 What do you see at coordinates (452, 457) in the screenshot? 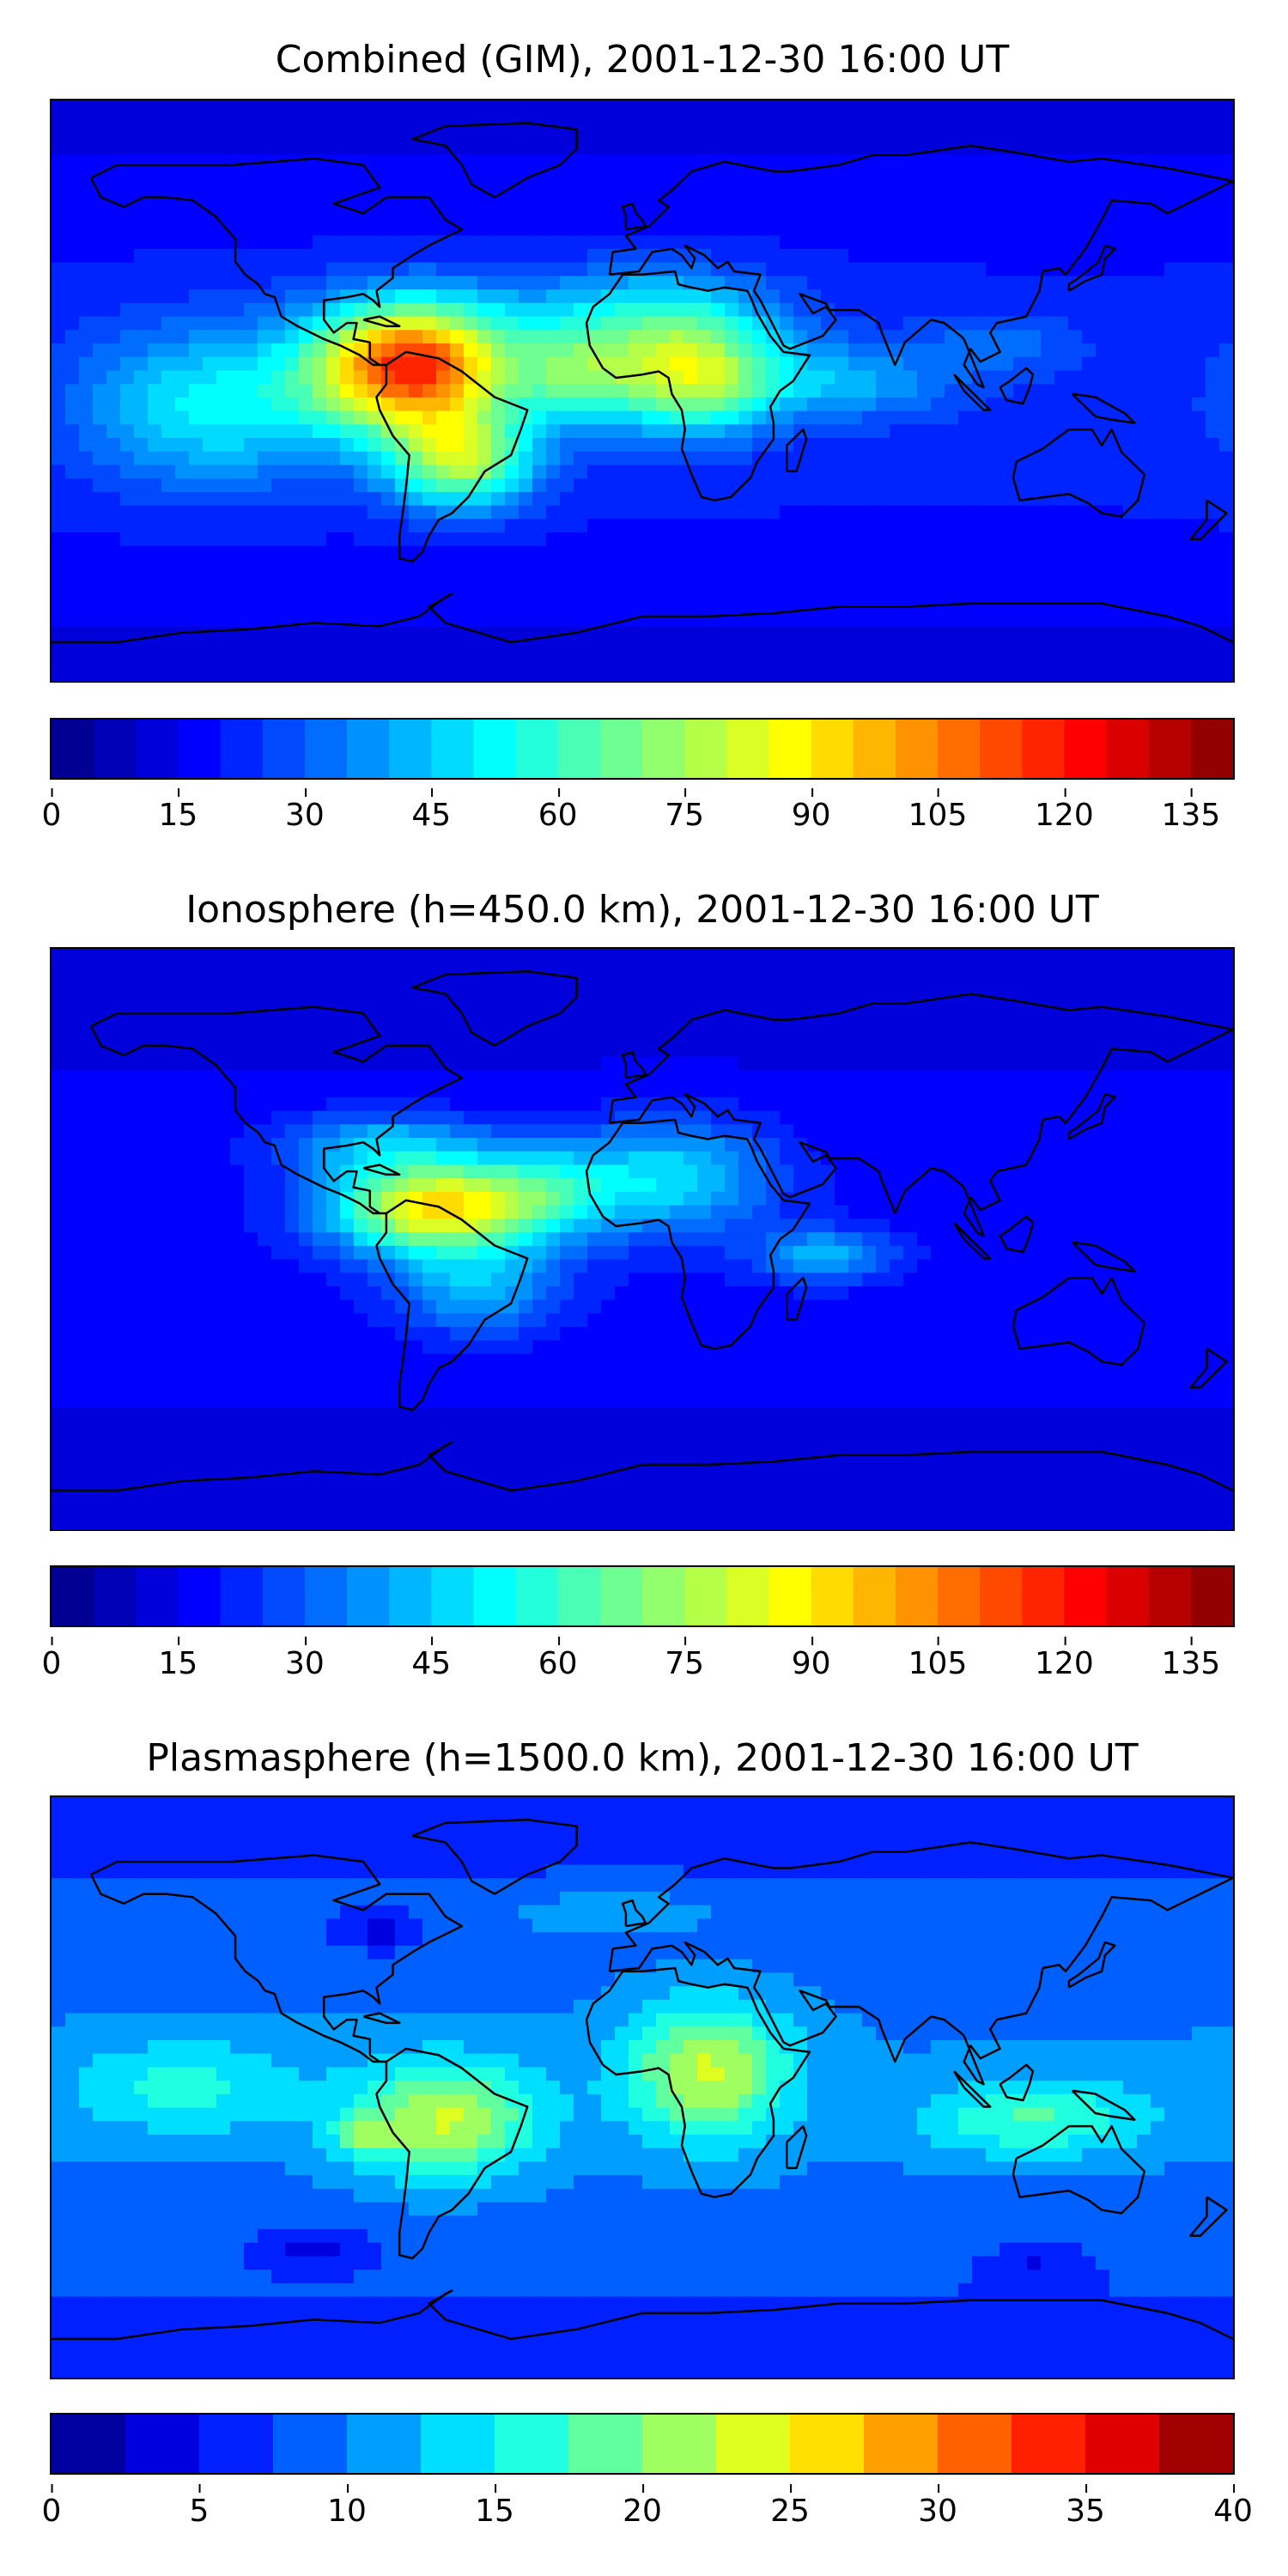
I see `coastline` at bounding box center [452, 457].